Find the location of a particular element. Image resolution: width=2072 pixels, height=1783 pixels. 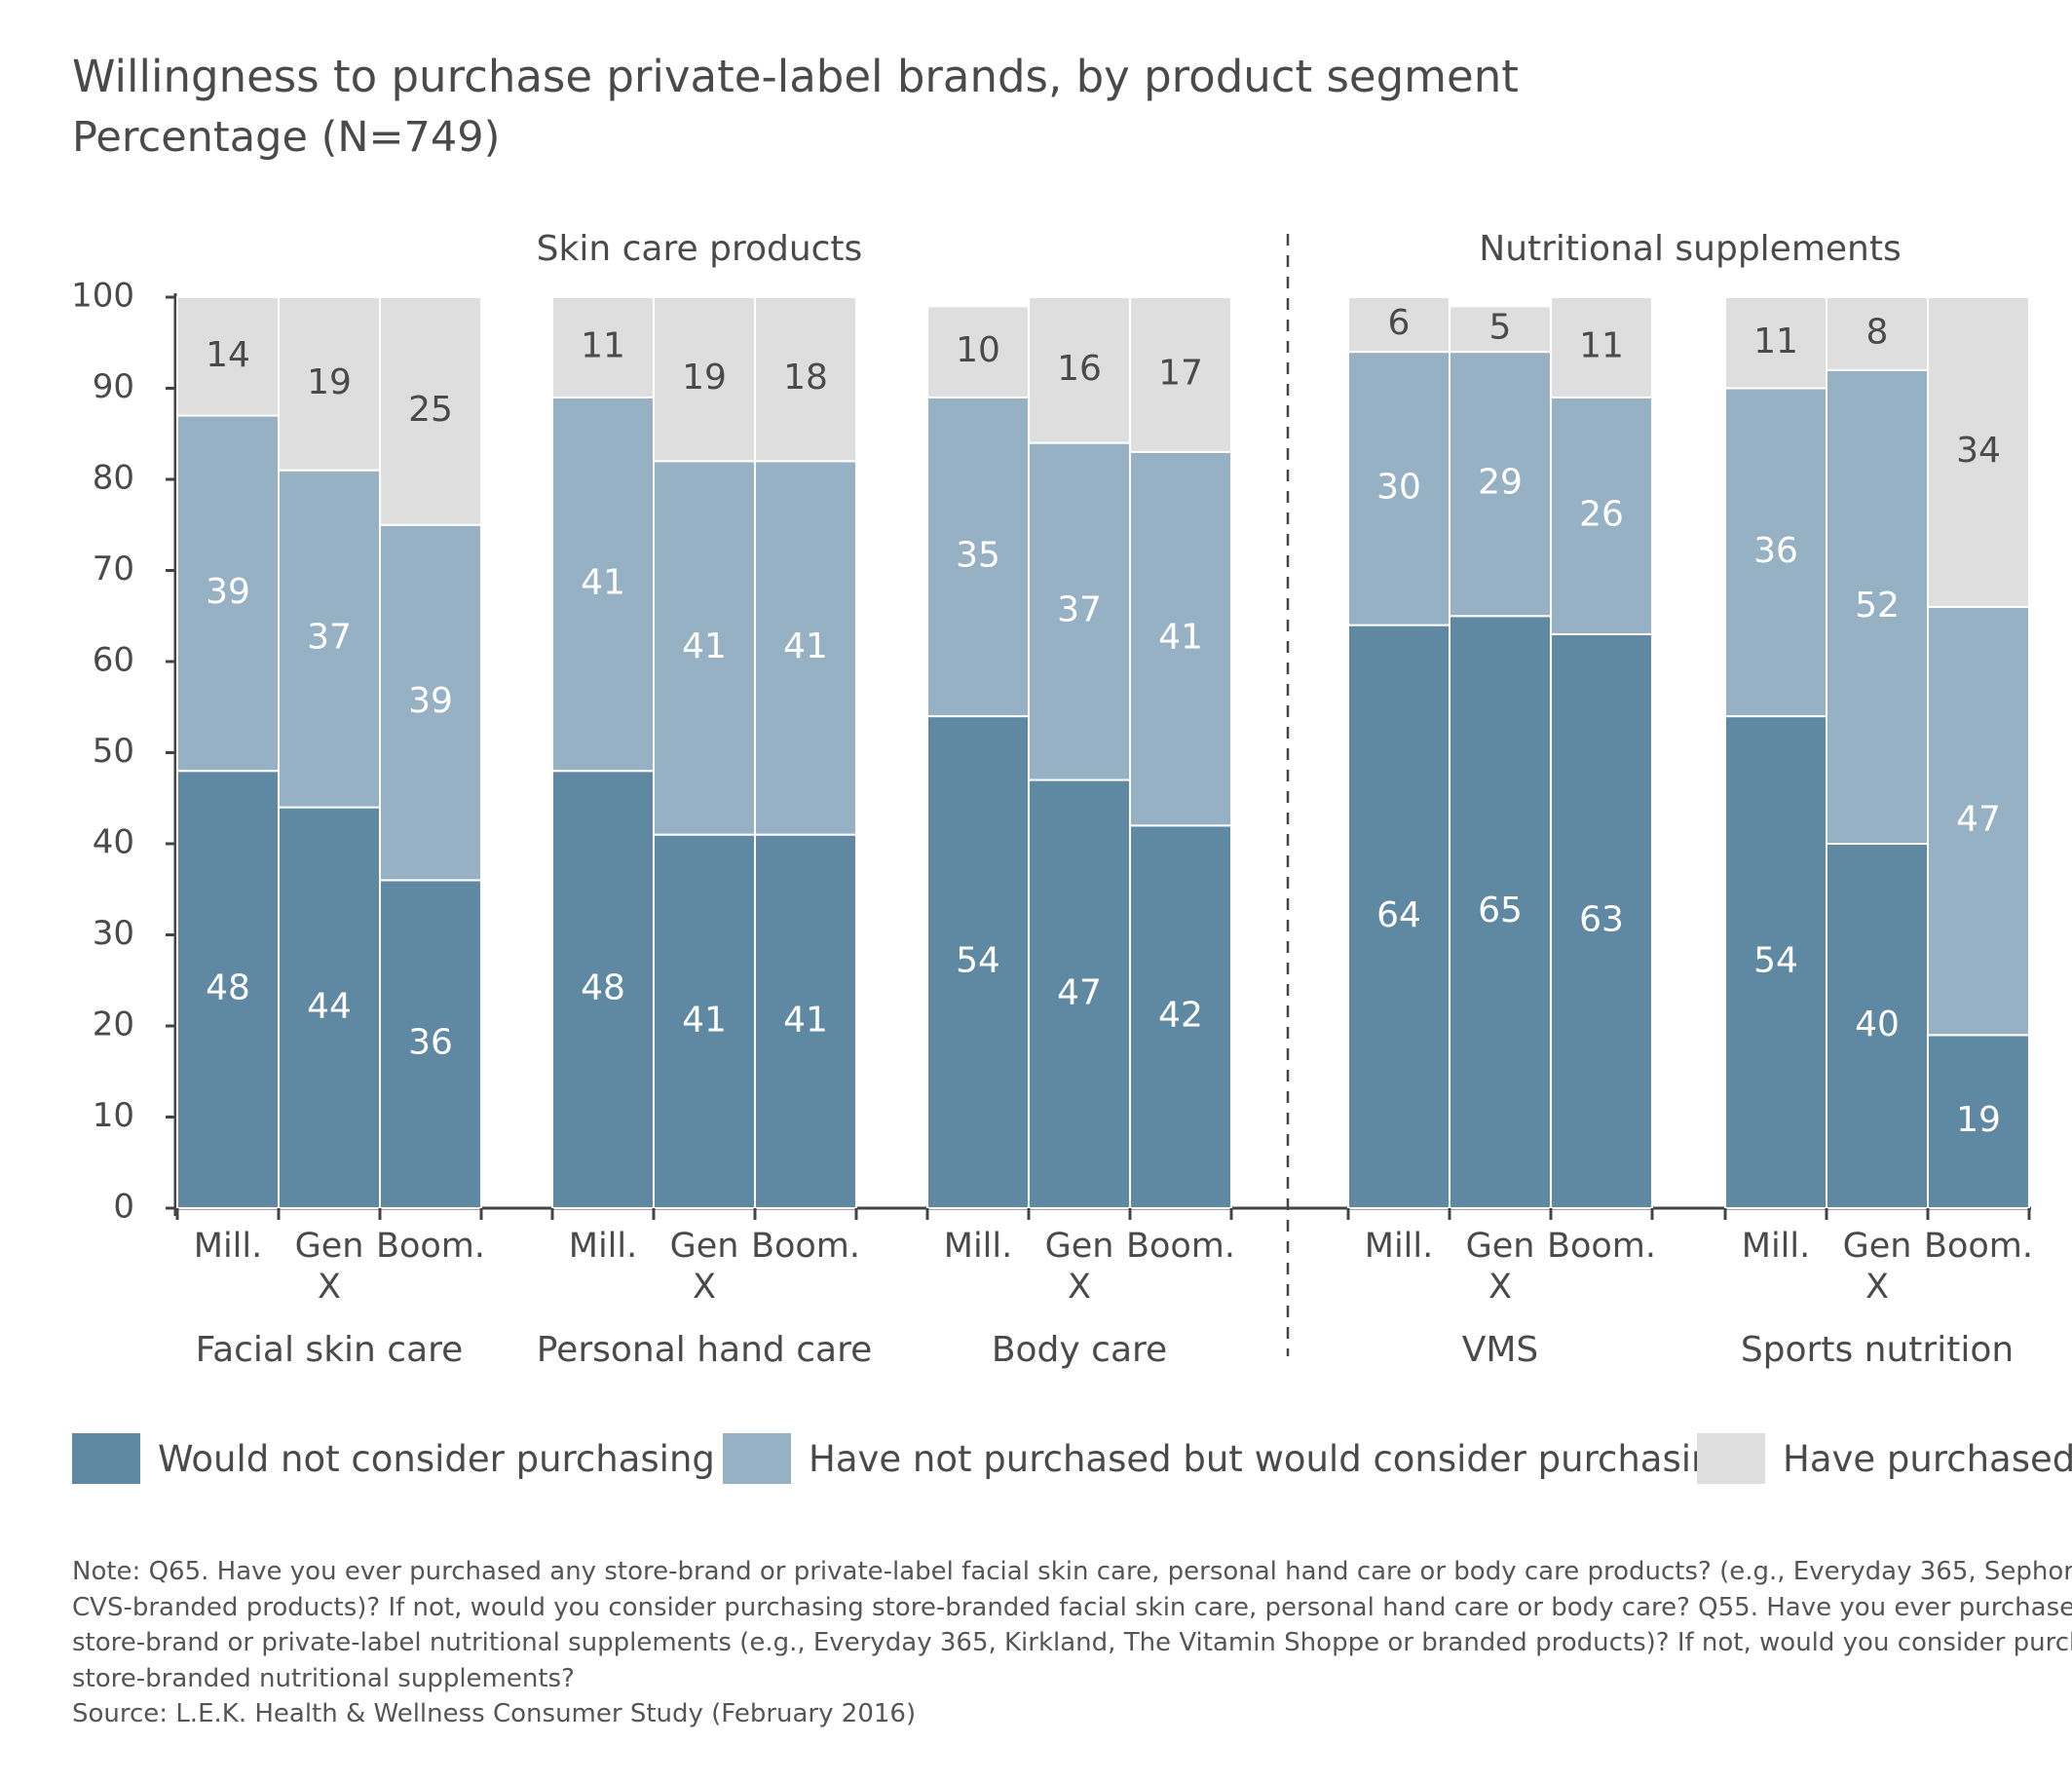

y-tick-label: 30 is located at coordinates (114, 933).